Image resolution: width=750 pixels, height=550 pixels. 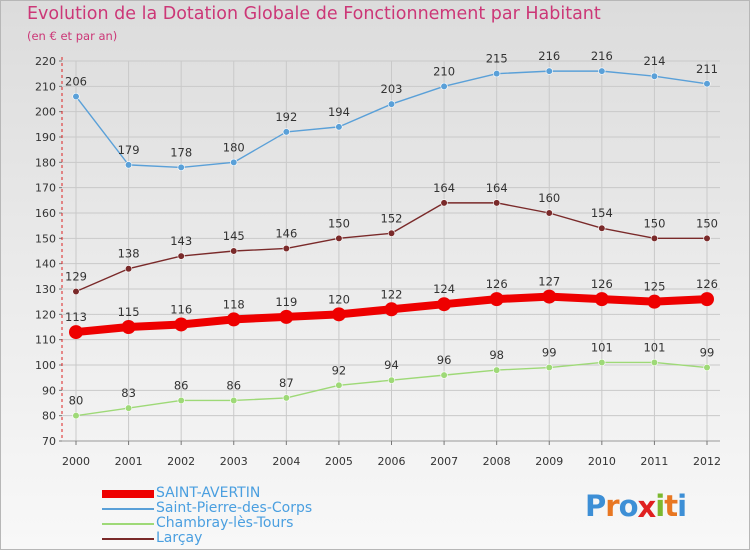 What do you see at coordinates (391, 365) in the screenshot?
I see `data-label: 94` at bounding box center [391, 365].